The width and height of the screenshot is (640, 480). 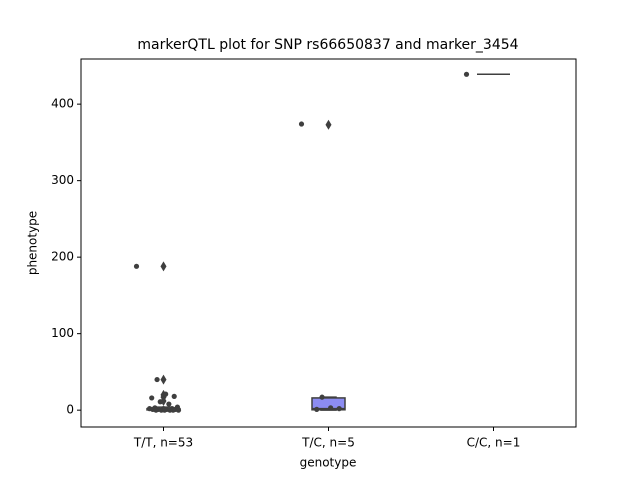 I want to click on x-tick-label: C/C, n=1, so click(x=494, y=443).